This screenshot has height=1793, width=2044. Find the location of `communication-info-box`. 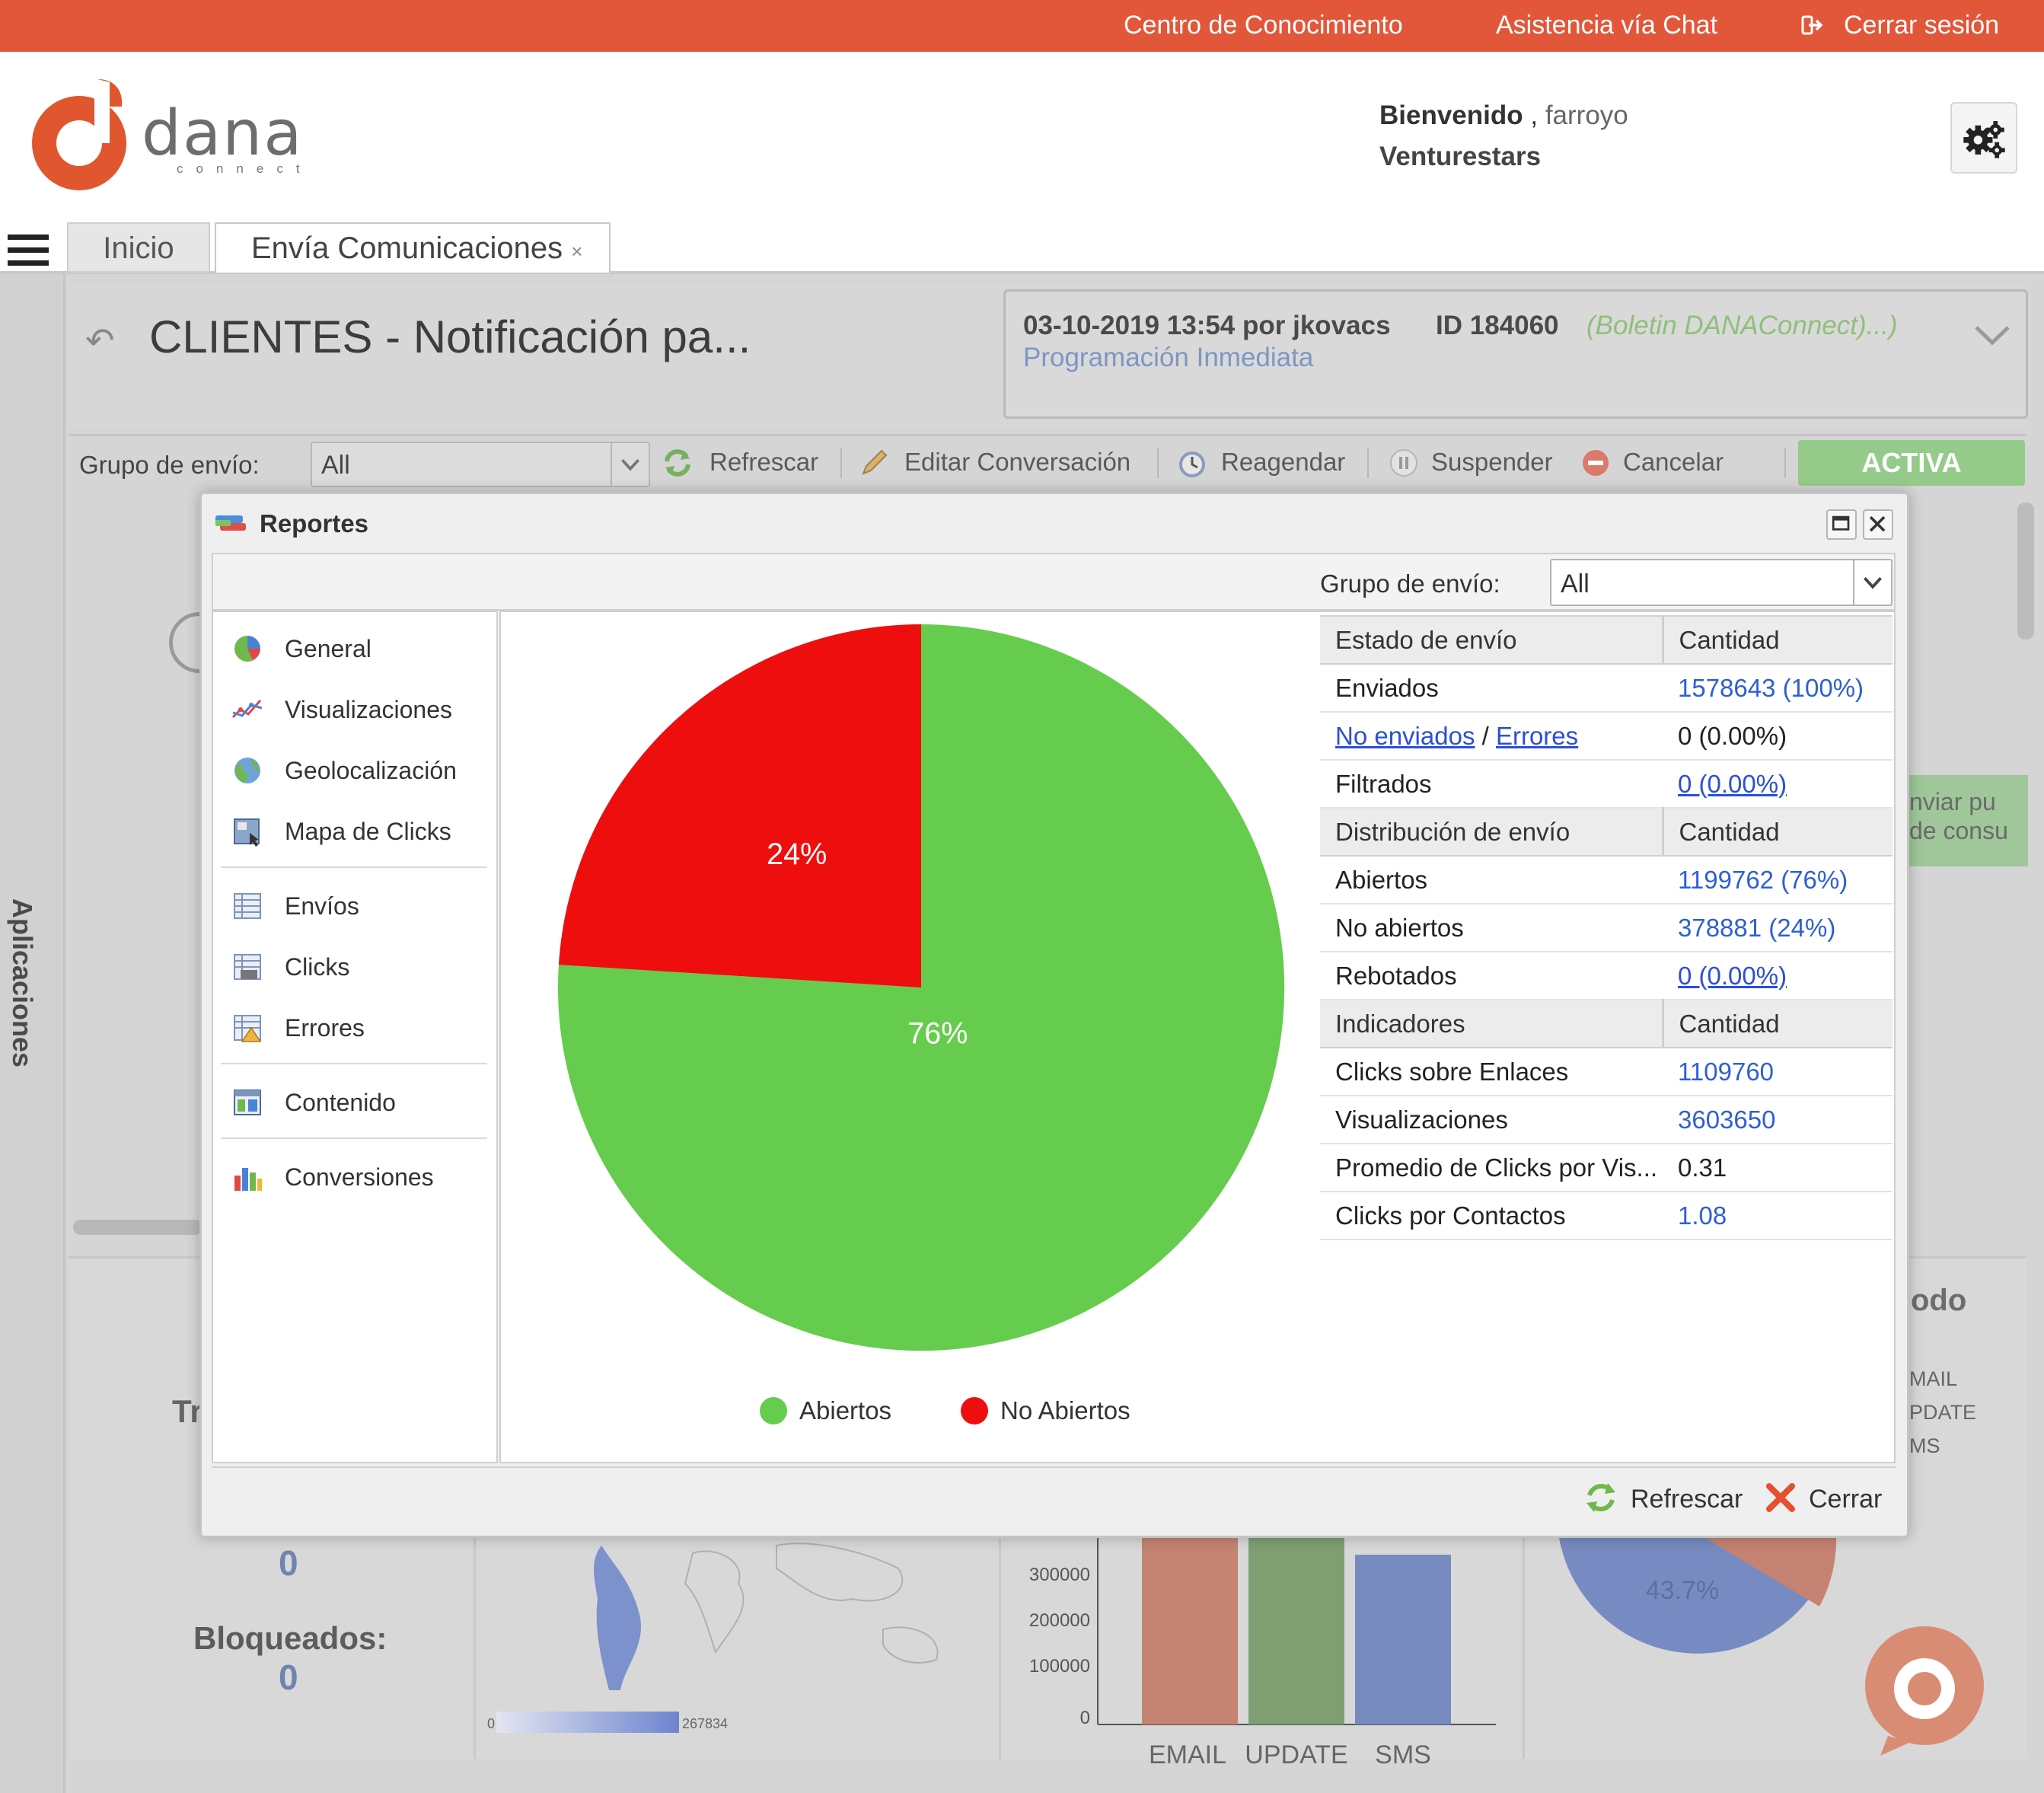

communication-info-box is located at coordinates (1515, 354).